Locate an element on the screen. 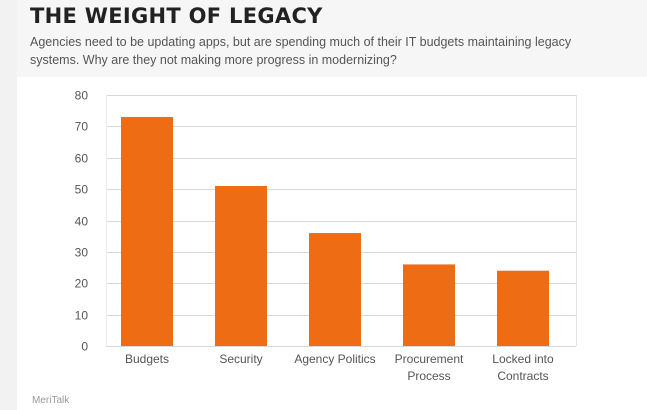  x-tick-label: Locked into is located at coordinates (523, 359).